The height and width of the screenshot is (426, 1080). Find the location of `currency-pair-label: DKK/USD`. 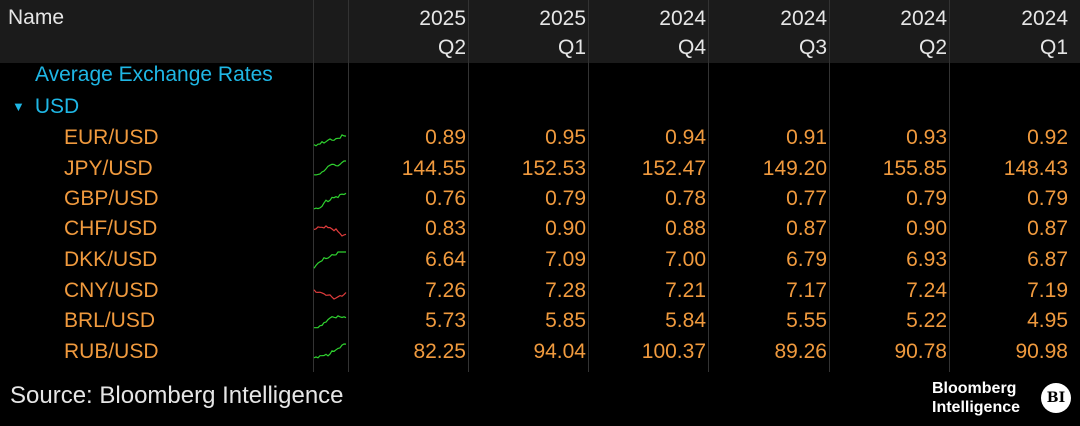

currency-pair-label: DKK/USD is located at coordinates (111, 259).